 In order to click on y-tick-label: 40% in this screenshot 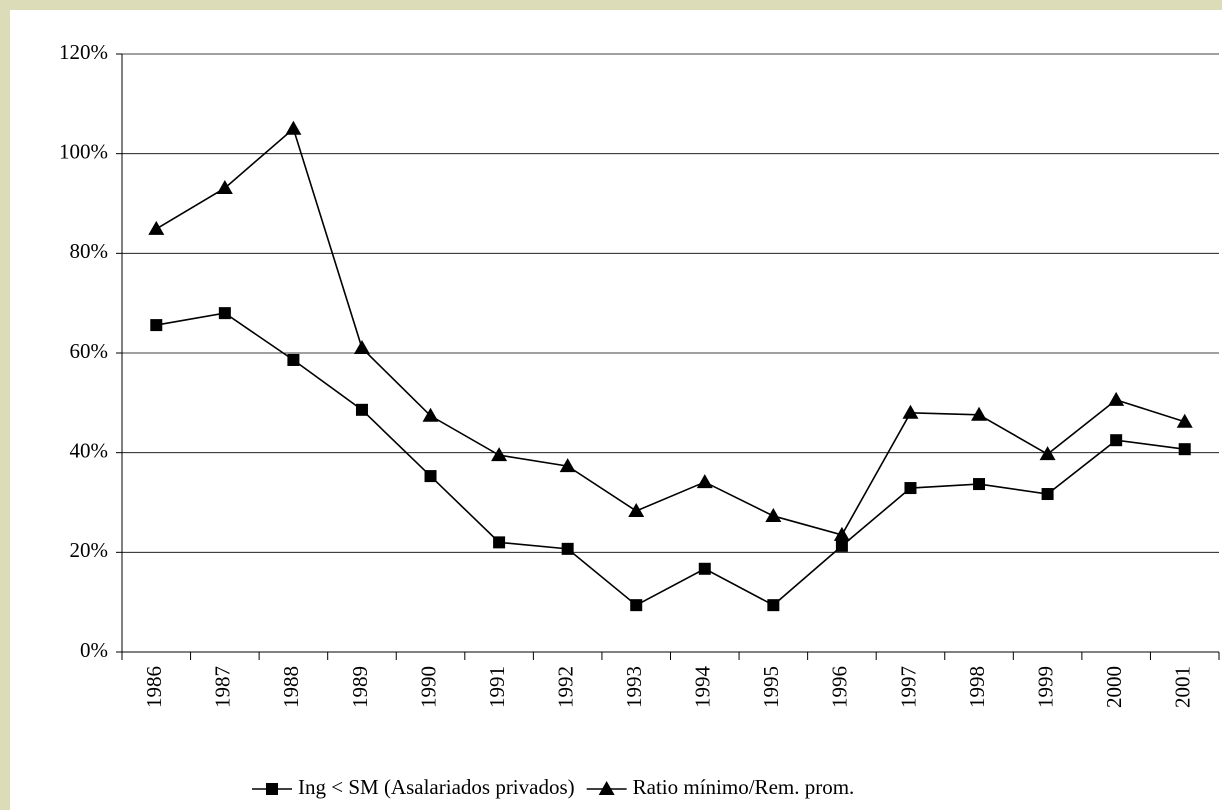, I will do `click(89, 450)`.